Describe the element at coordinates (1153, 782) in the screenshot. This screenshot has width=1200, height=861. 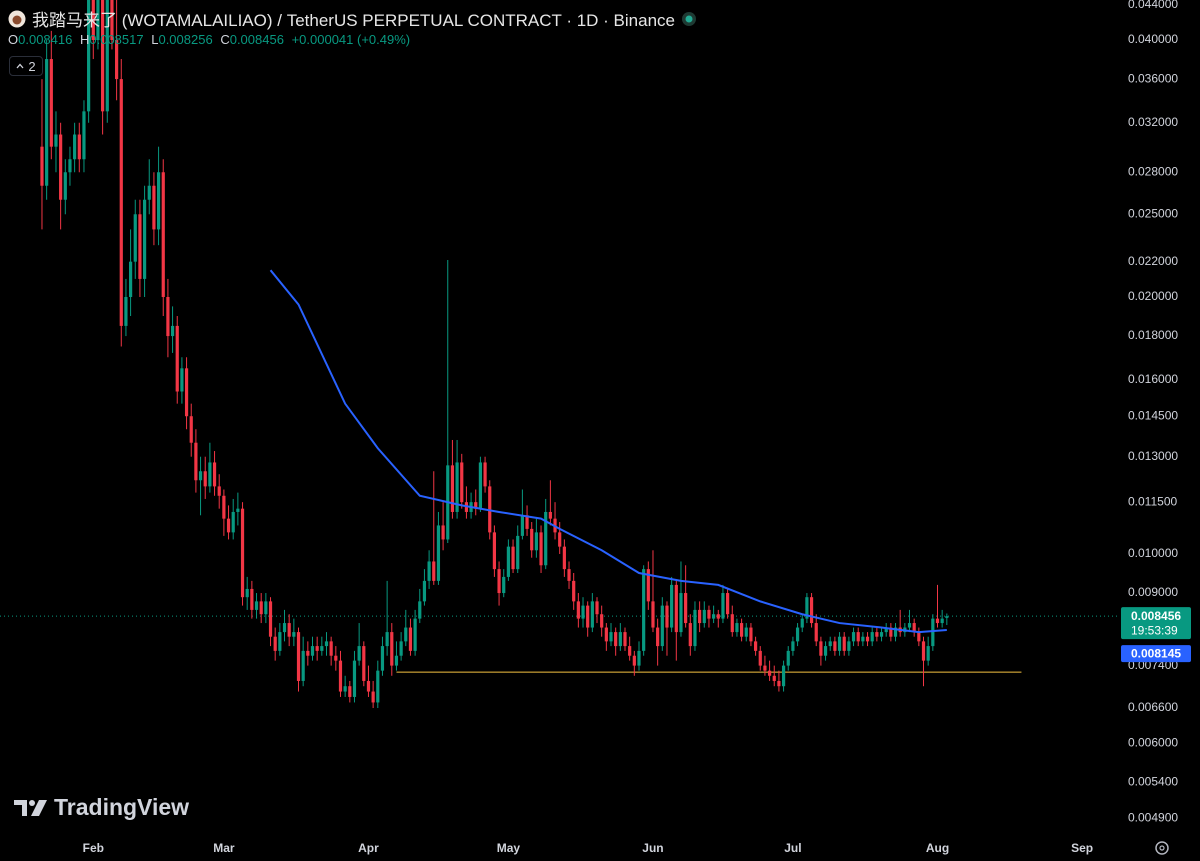
I see `y-tick-label: 0.005400` at that location.